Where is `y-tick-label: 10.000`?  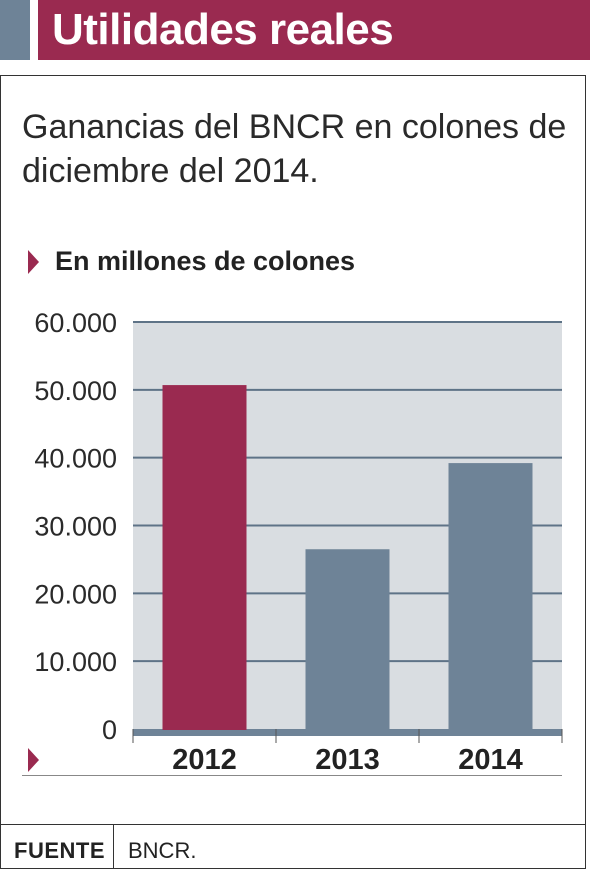 y-tick-label: 10.000 is located at coordinates (75, 662).